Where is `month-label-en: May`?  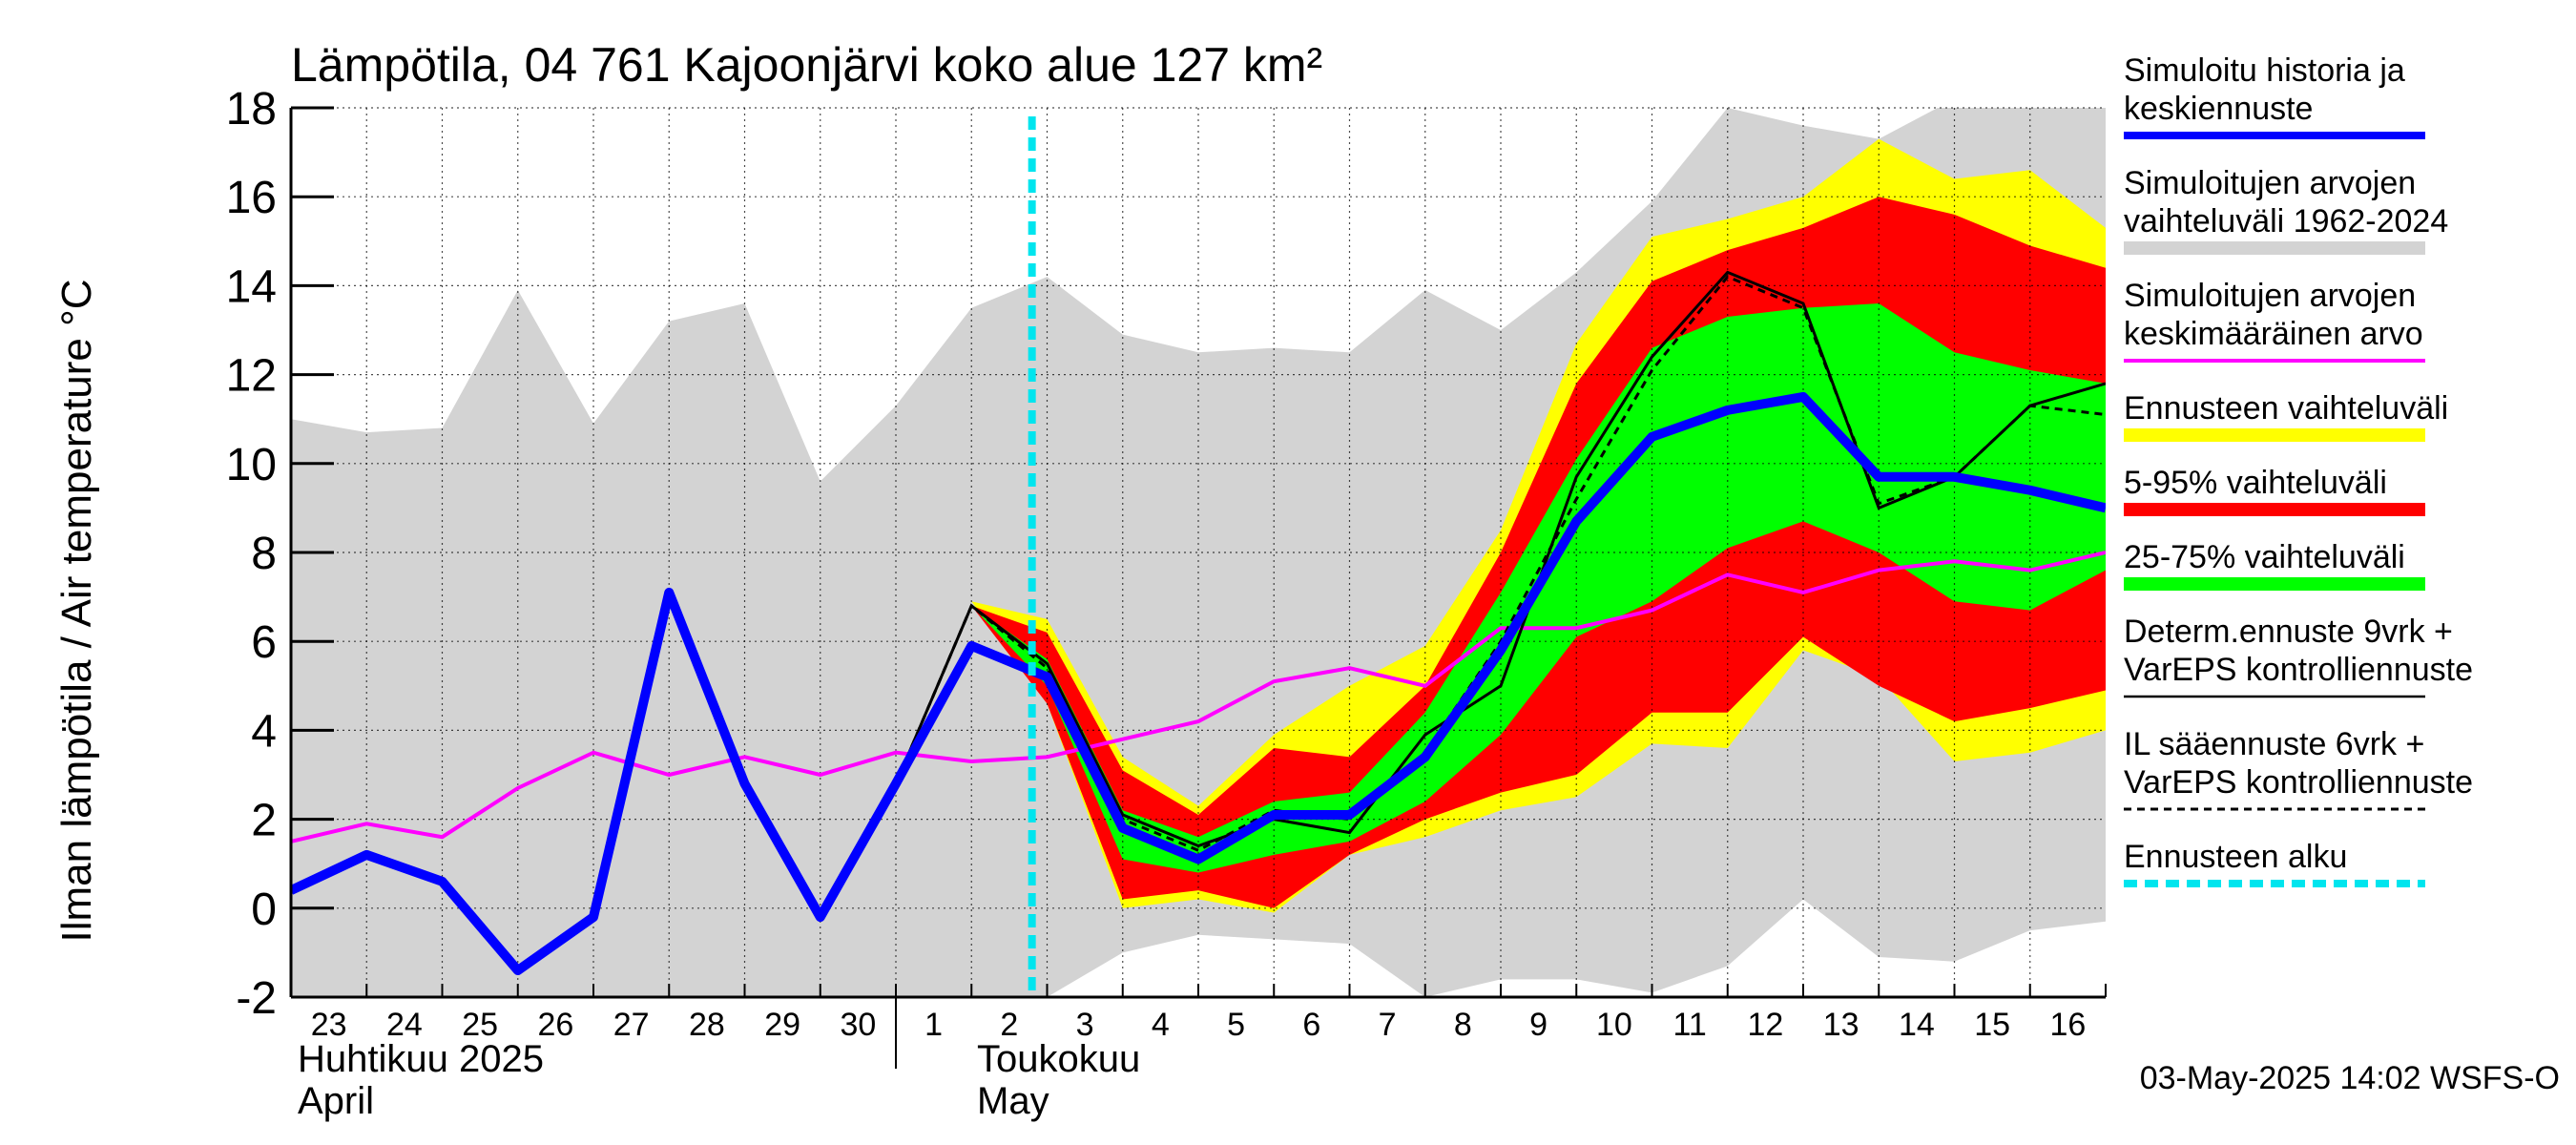 month-label-en: May is located at coordinates (1013, 1101).